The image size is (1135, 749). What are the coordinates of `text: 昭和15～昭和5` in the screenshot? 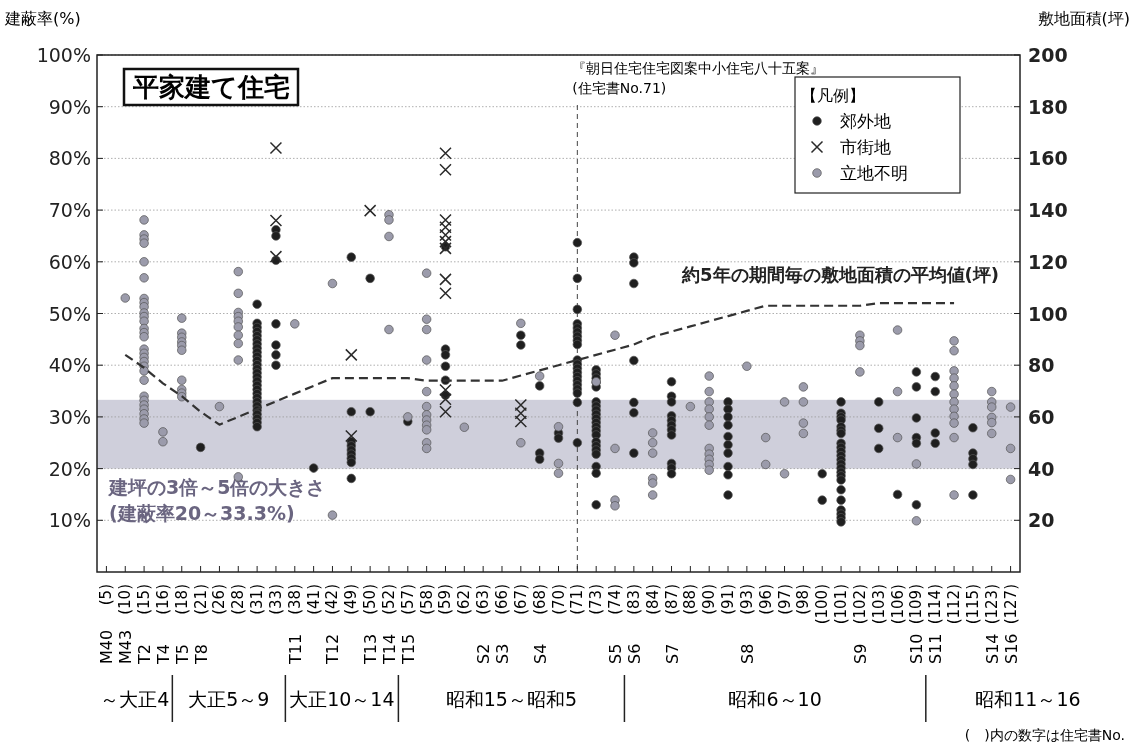 It's located at (511, 699).